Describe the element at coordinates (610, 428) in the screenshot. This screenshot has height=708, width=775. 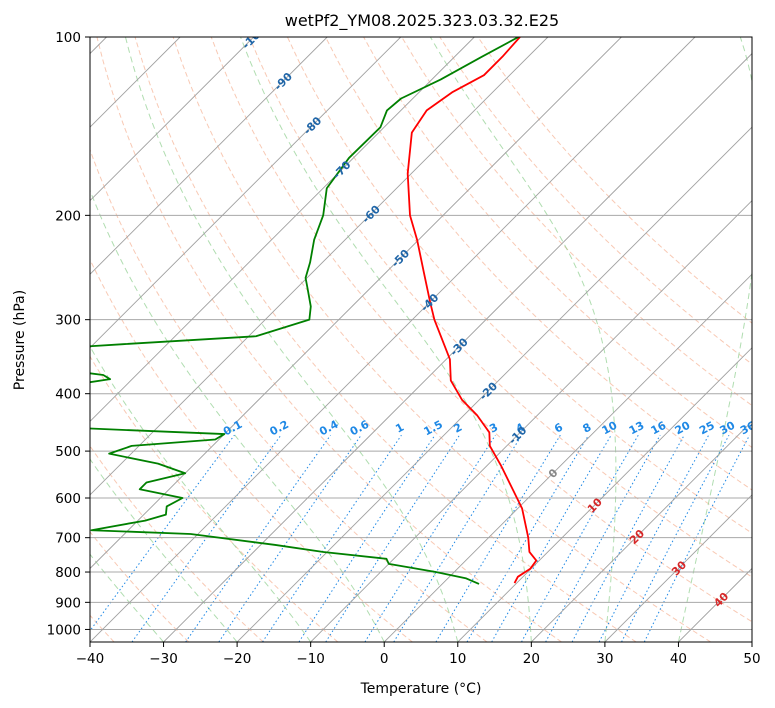
I see `mixing-ratio-label: 10` at that location.